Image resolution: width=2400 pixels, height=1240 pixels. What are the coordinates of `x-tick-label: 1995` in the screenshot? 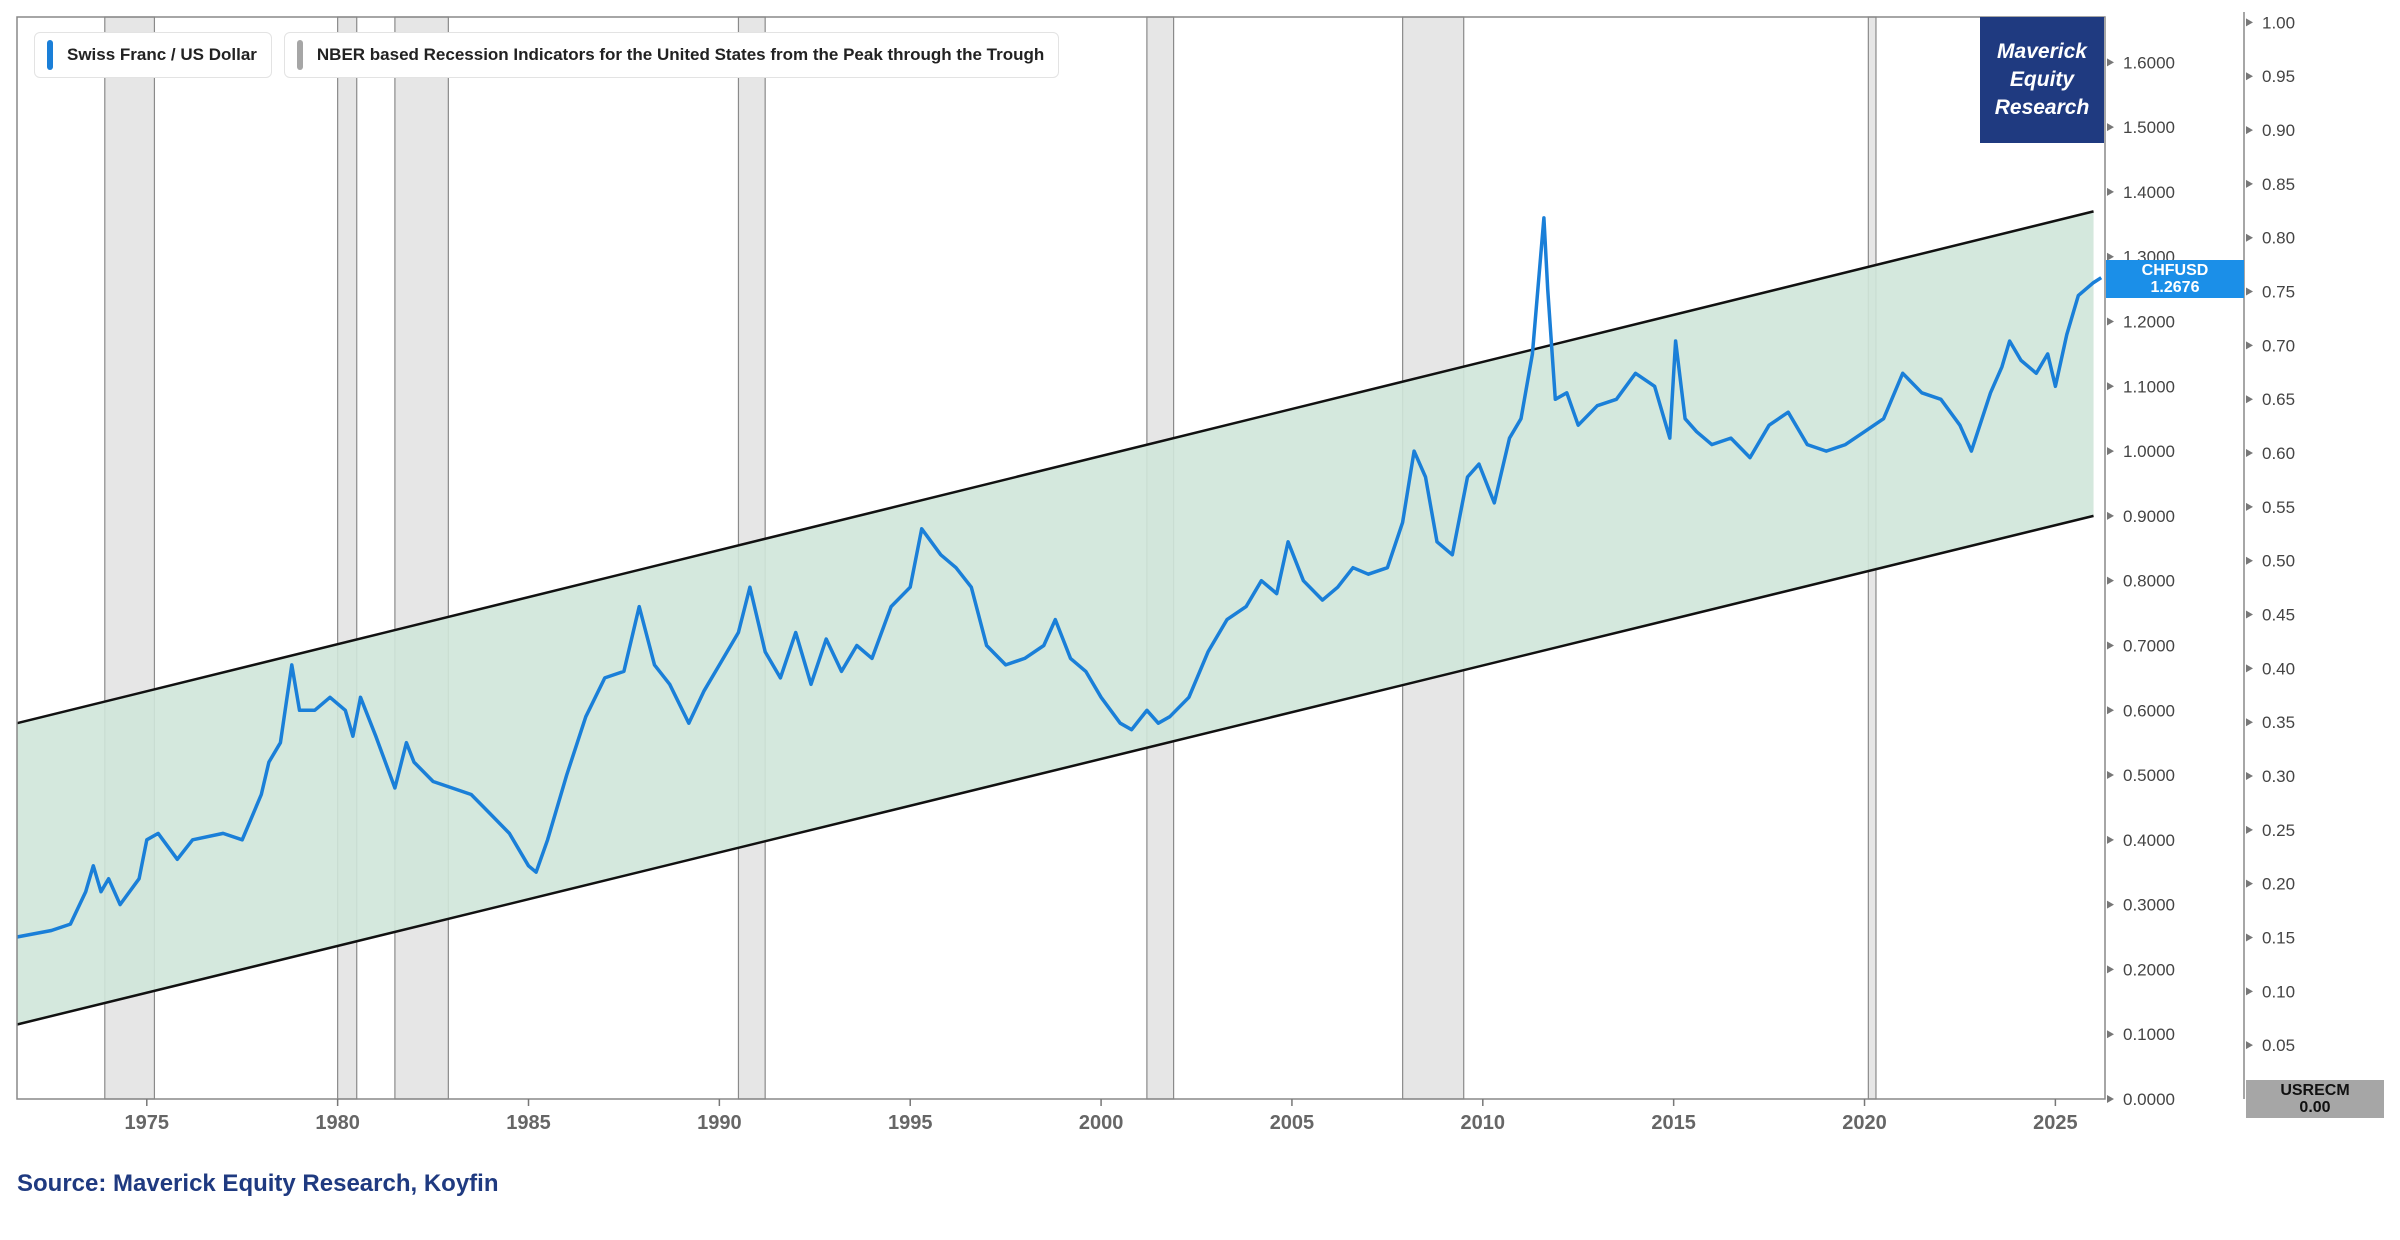 It's located at (910, 1123).